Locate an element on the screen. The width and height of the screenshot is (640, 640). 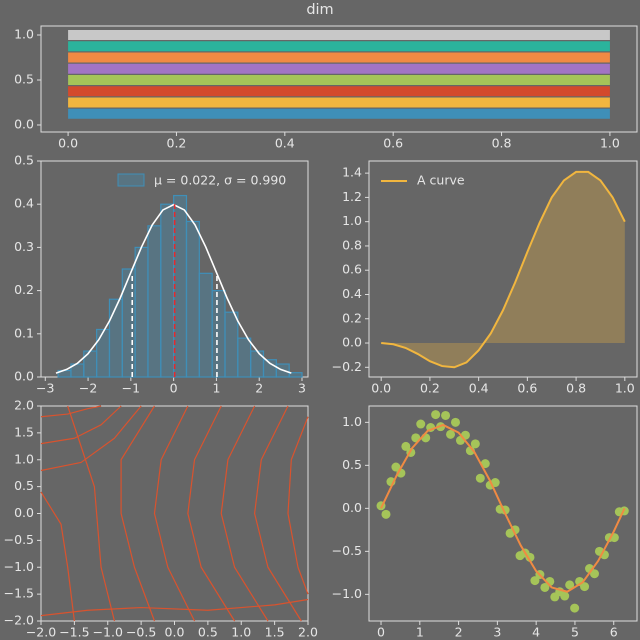
x-tick-label: −2.0 is located at coordinates (41, 632).